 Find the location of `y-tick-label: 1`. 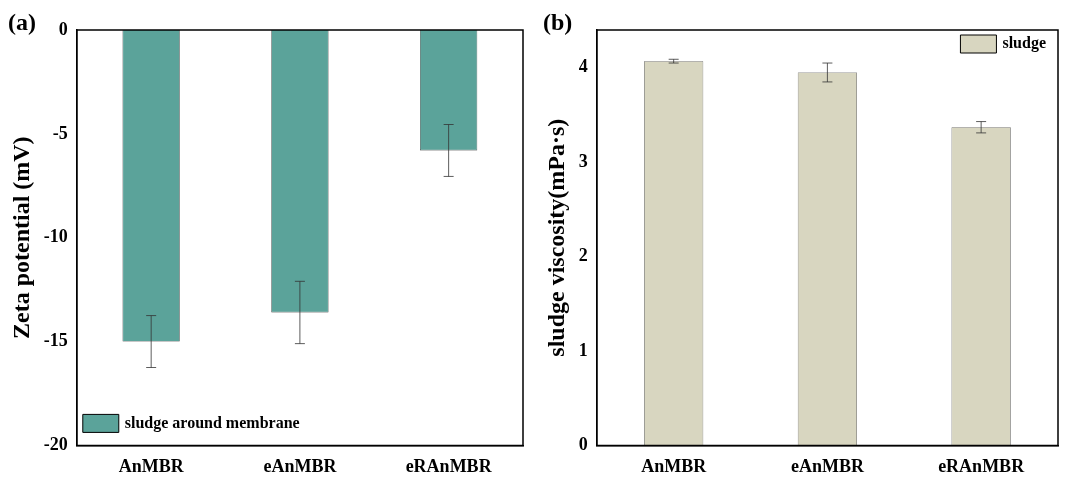

y-tick-label: 1 is located at coordinates (583, 349).